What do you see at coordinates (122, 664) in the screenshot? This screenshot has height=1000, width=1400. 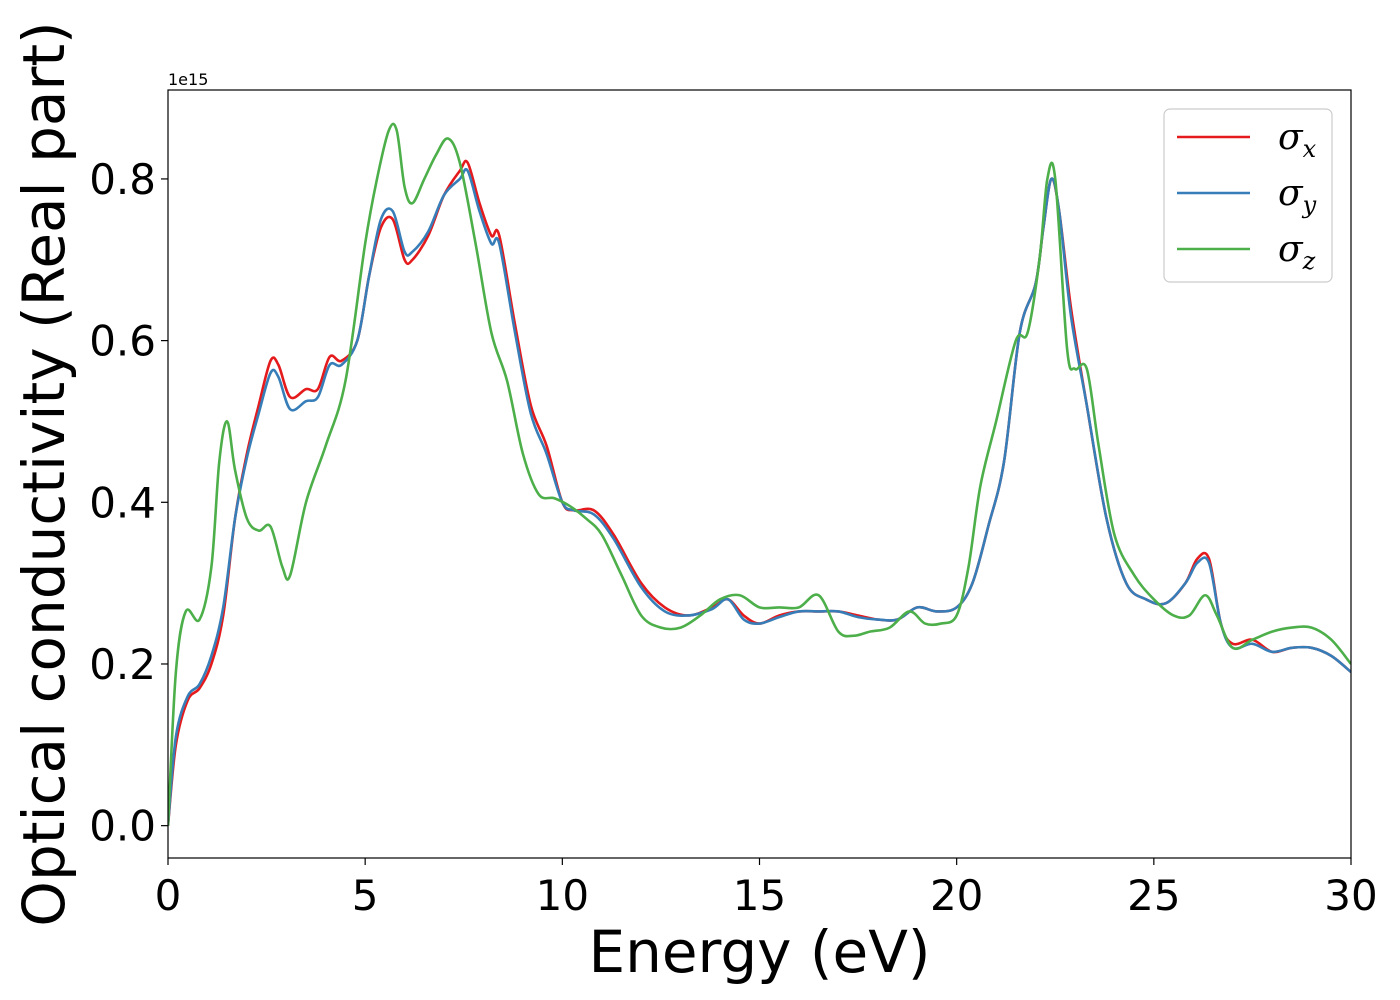 I see `y-tick-label: 0.2` at bounding box center [122, 664].